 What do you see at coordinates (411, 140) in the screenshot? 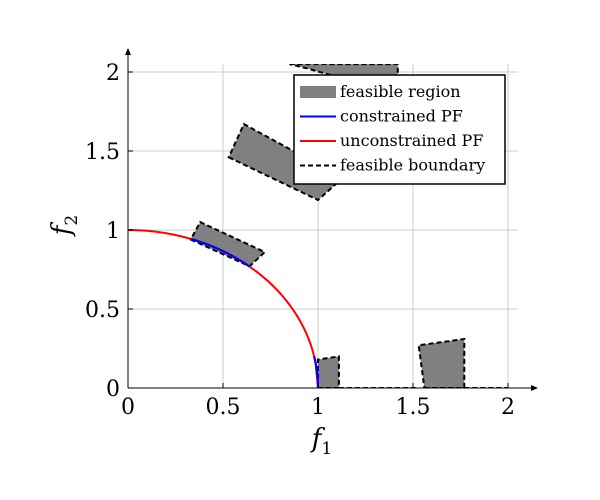
I see `legend-label-unconstrained-pf: unconstrained PF` at bounding box center [411, 140].